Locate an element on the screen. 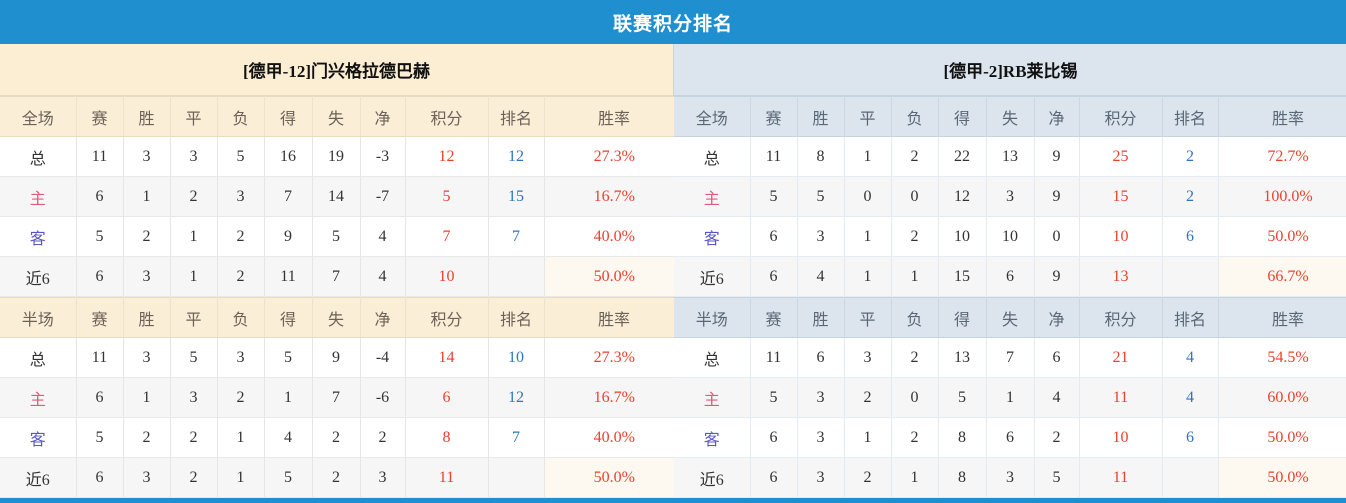 The width and height of the screenshot is (1346, 503). table-row: 主 6 1 3 2 1 7 -6 6 12 16.7% is located at coordinates (342, 397).